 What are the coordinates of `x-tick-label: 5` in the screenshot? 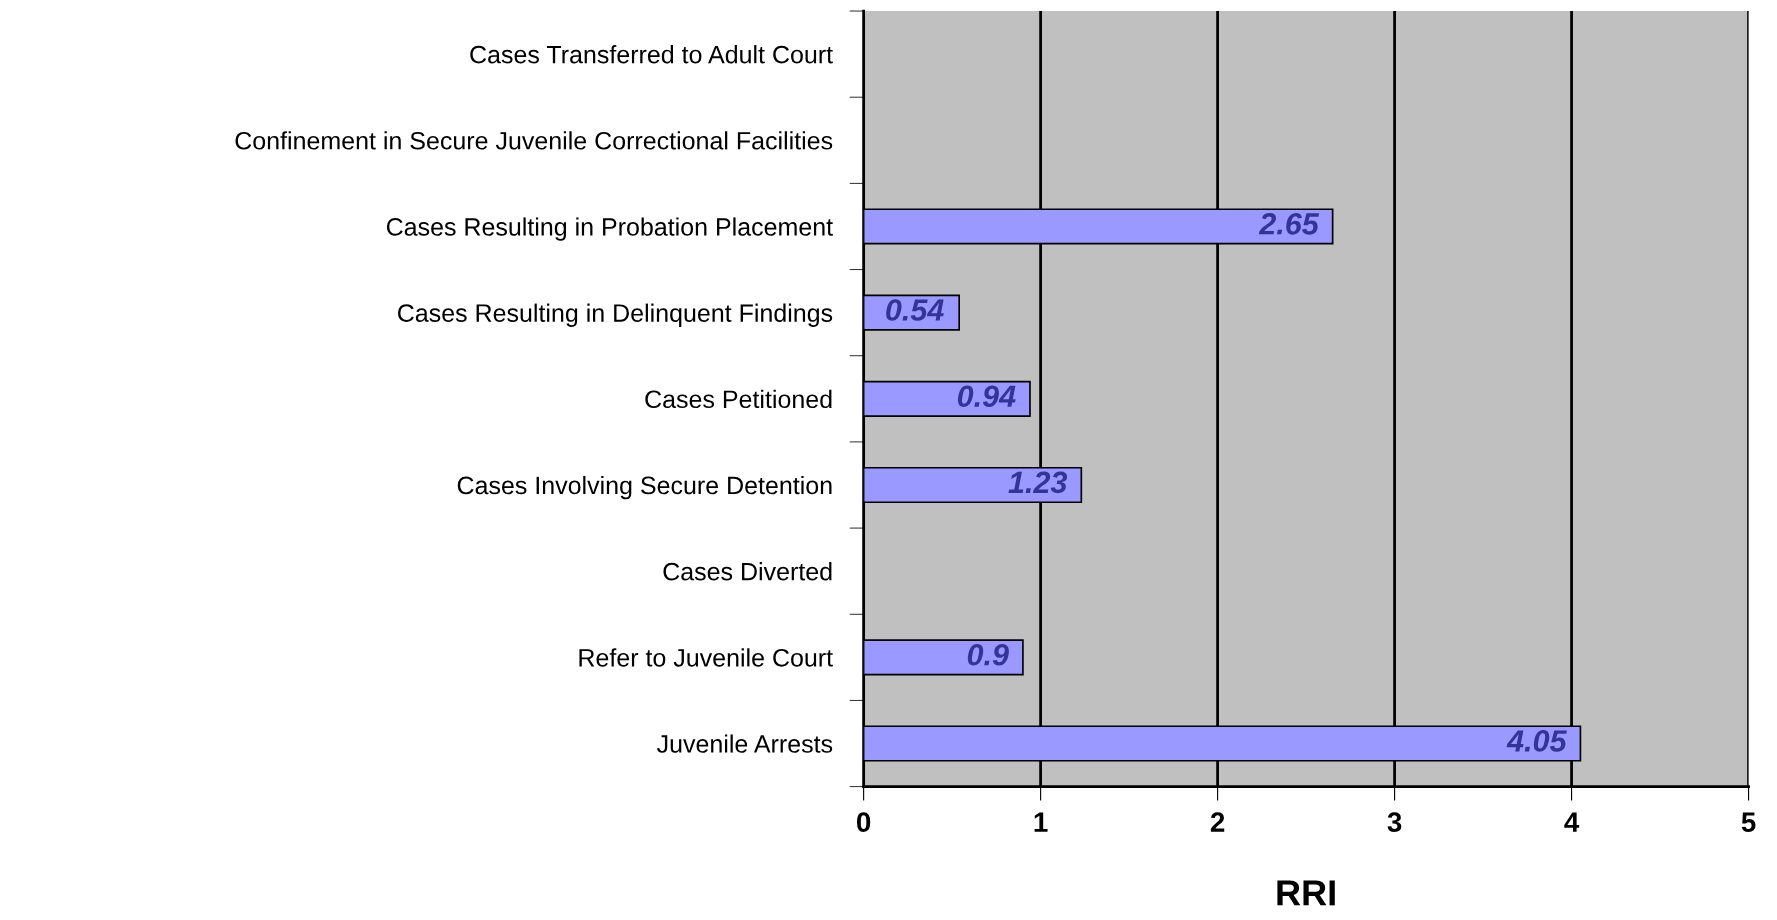 It's located at (1748, 822).